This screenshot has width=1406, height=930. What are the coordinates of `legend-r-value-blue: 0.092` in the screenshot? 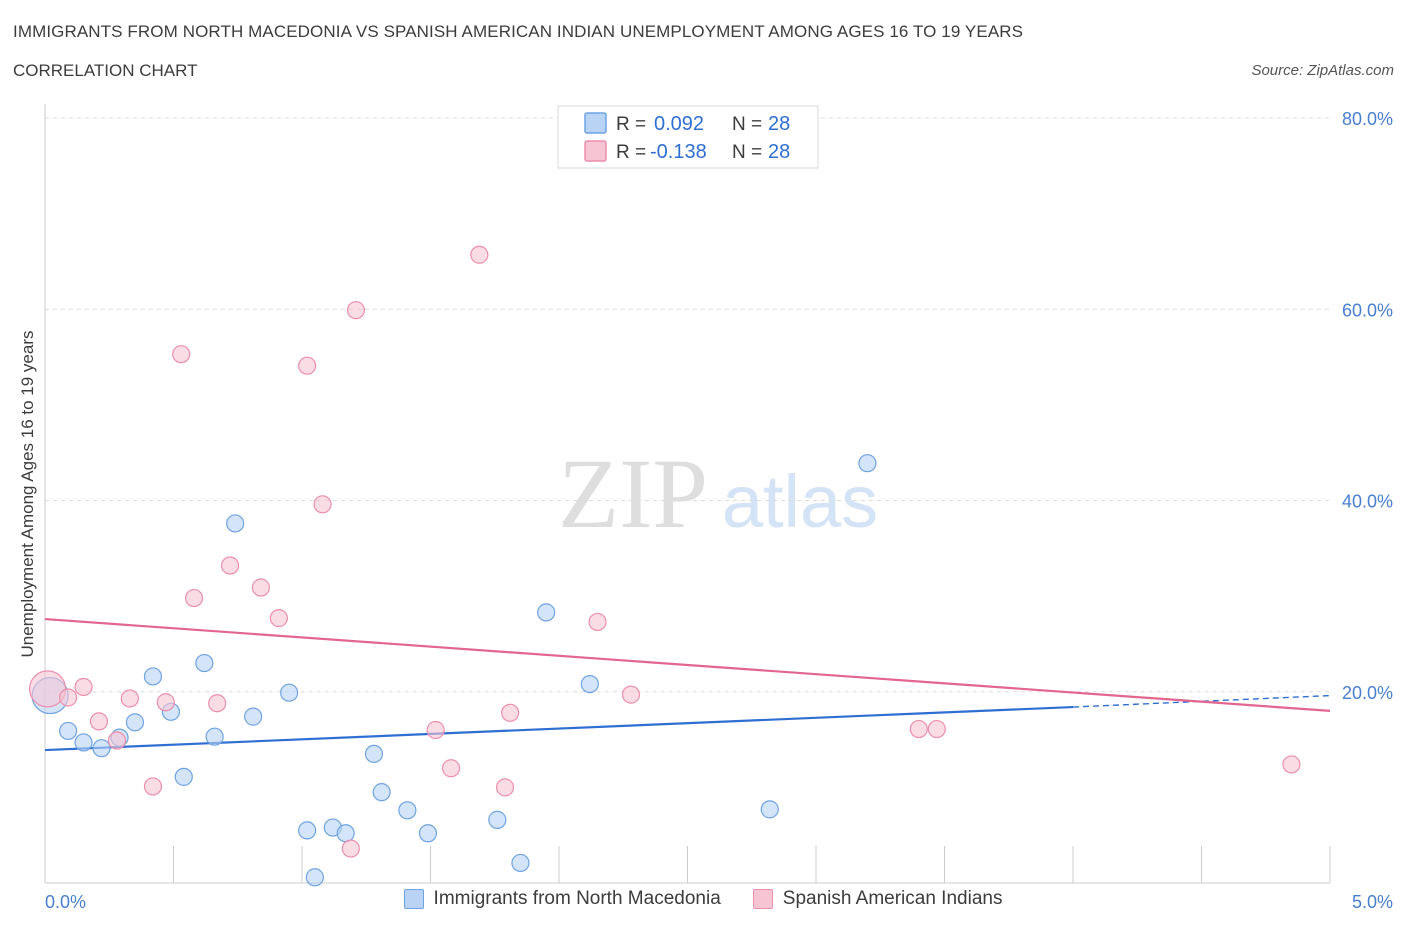 It's located at (679, 124).